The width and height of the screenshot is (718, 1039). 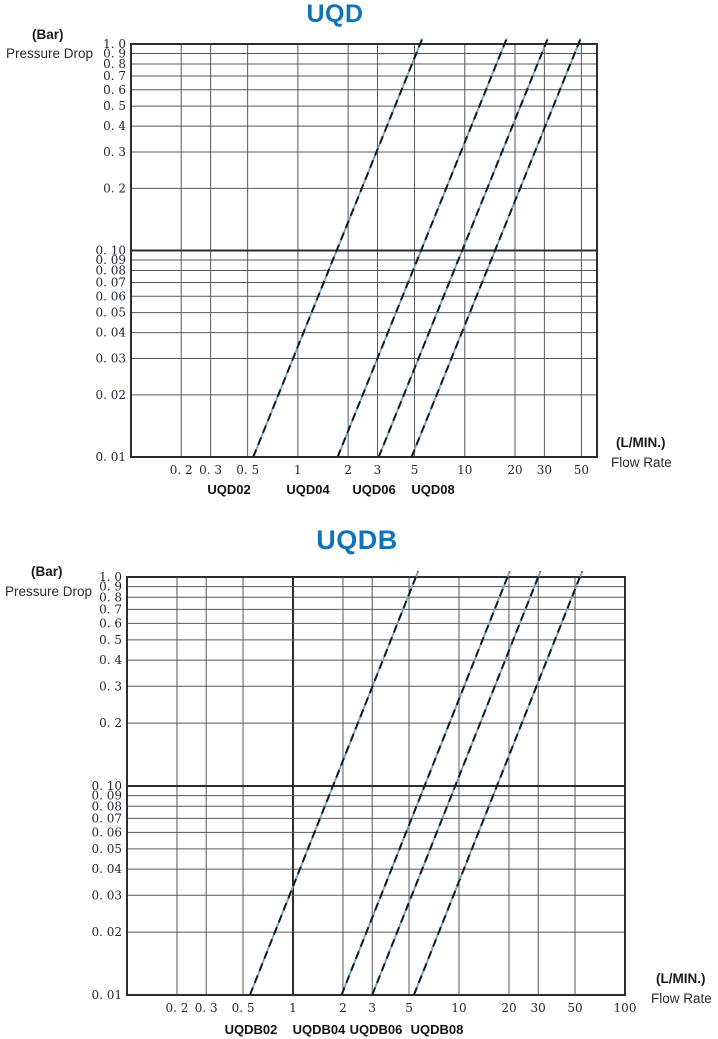 What do you see at coordinates (335, 14) in the screenshot?
I see `chart-title-uqd: UQD` at bounding box center [335, 14].